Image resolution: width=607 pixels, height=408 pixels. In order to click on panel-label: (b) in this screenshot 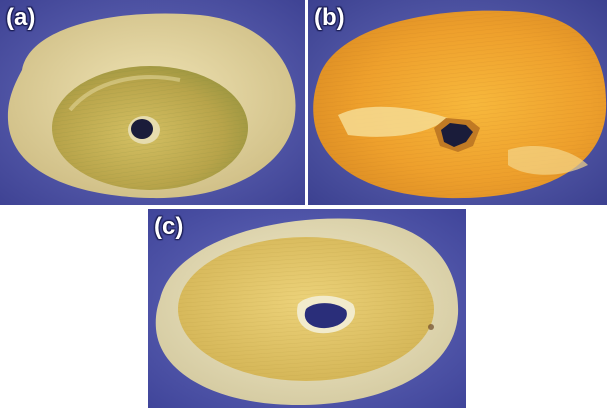, I will do `click(329, 17)`.